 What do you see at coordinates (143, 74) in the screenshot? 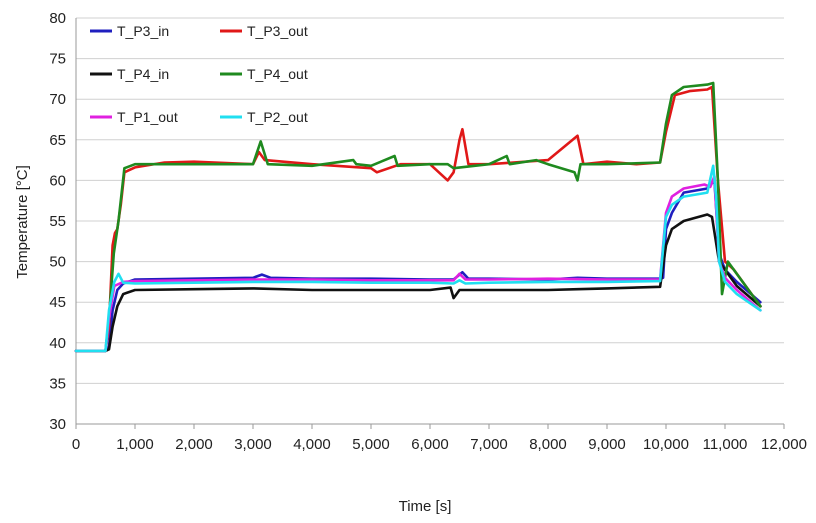
I see `legend-label: T_P4_in` at bounding box center [143, 74].